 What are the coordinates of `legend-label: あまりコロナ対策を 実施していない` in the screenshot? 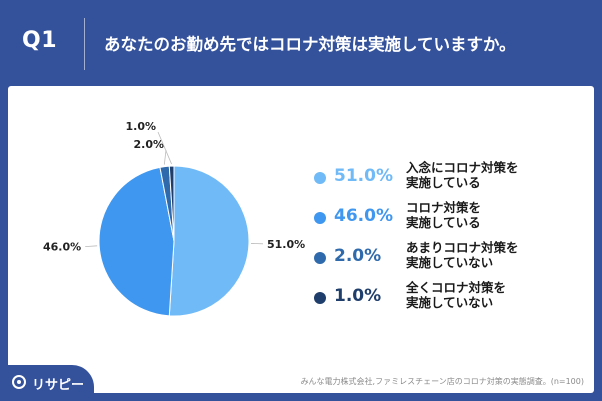 It's located at (486, 255).